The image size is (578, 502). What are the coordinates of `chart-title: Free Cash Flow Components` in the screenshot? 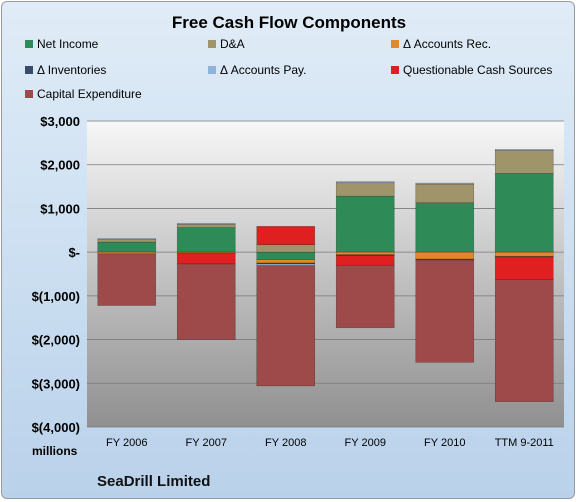 It's located at (289, 22).